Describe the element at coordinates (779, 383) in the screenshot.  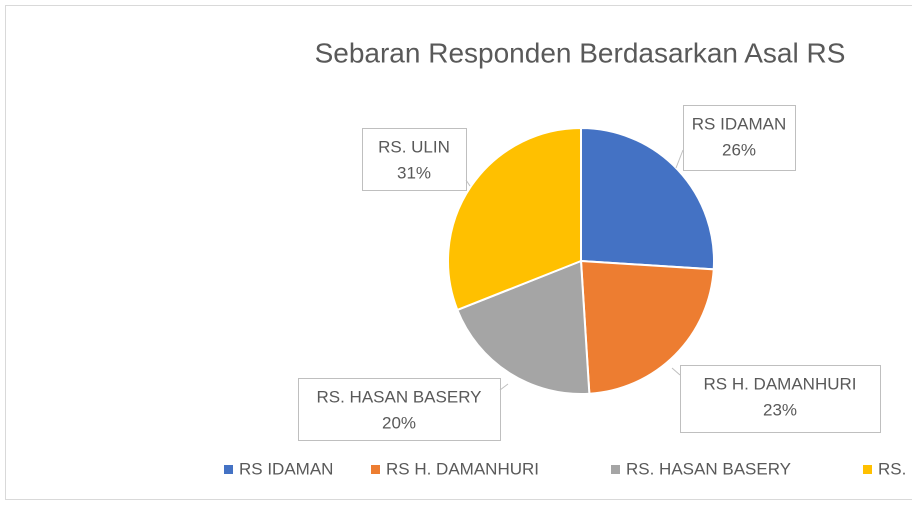
I see `data-label-name: RS H. DAMANHURI` at that location.